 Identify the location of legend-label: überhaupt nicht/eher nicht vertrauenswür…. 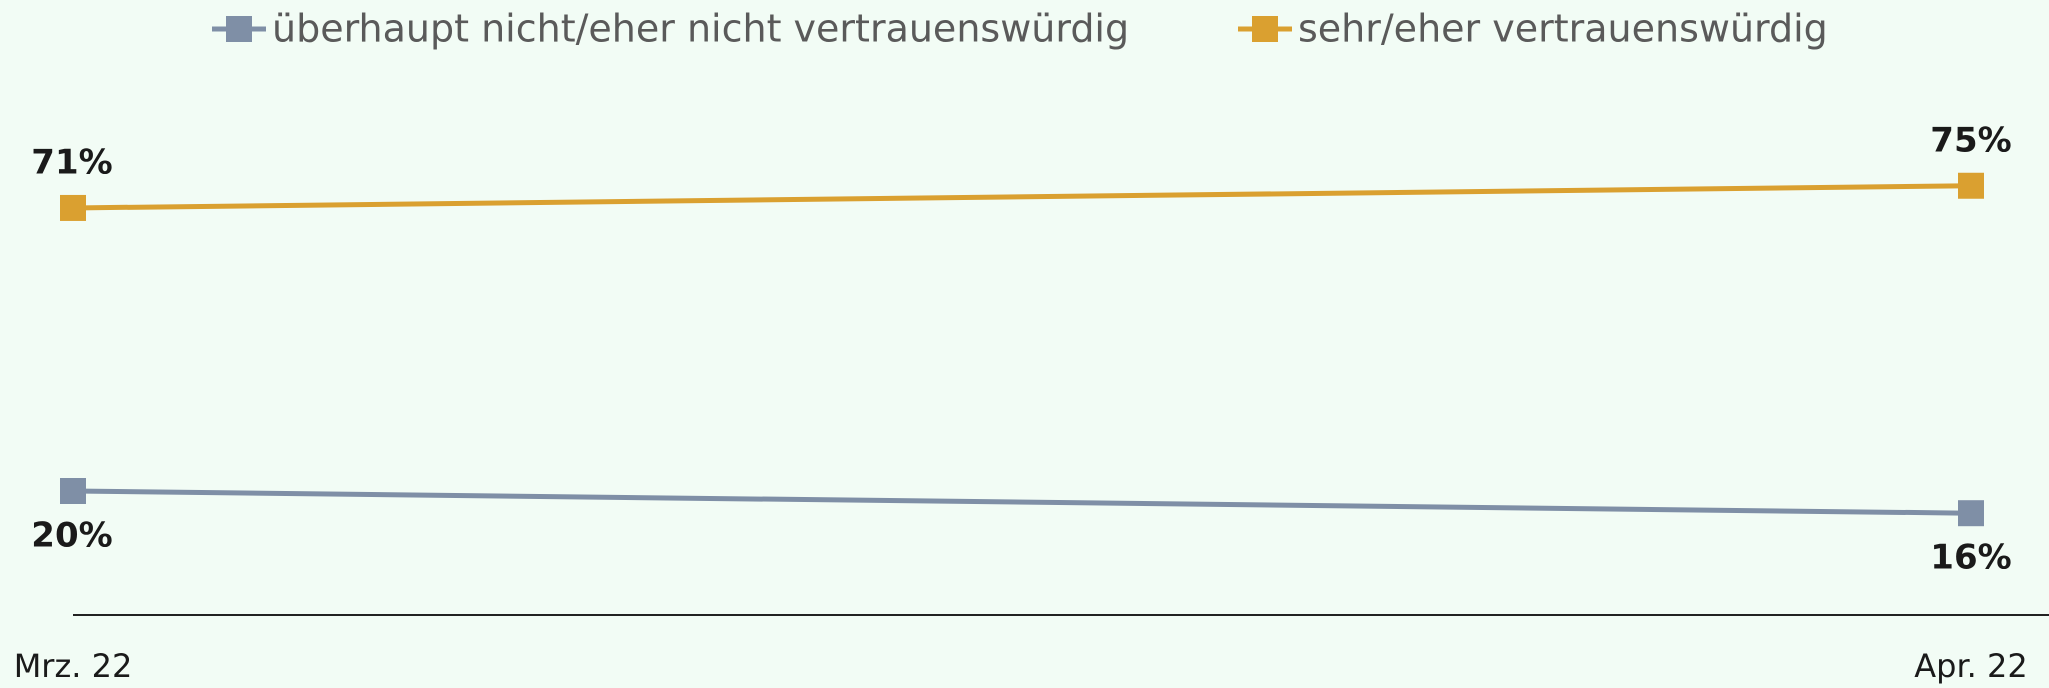
(700, 29).